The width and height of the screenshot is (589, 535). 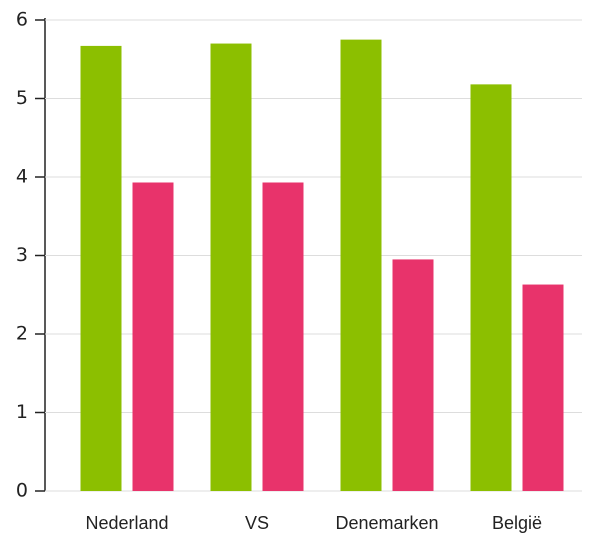 I want to click on x-tick-label: Nederland, so click(x=126, y=523).